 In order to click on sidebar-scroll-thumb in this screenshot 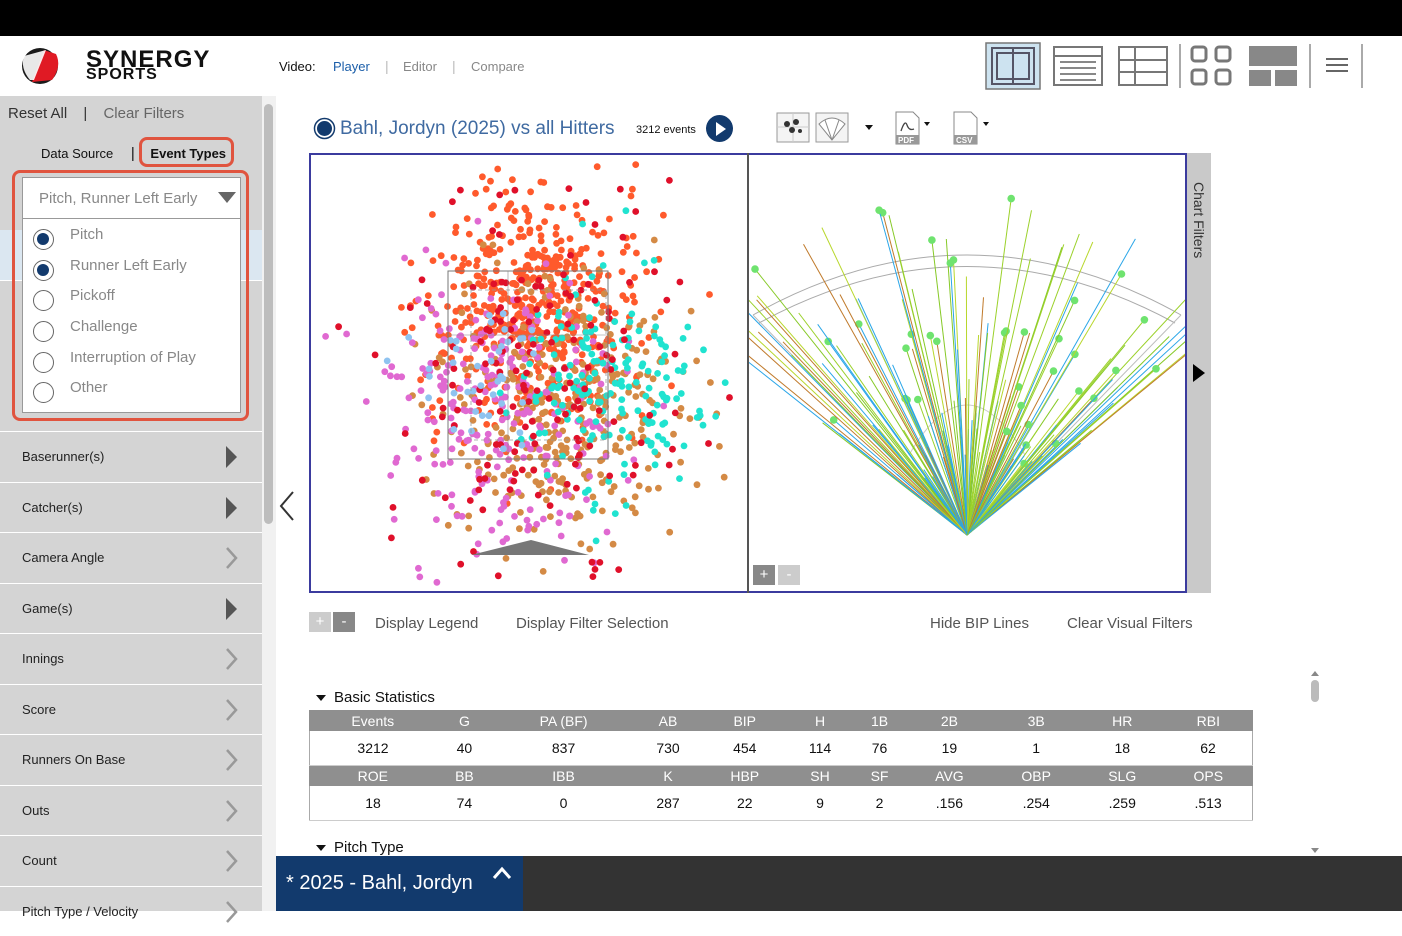, I will do `click(268, 314)`.